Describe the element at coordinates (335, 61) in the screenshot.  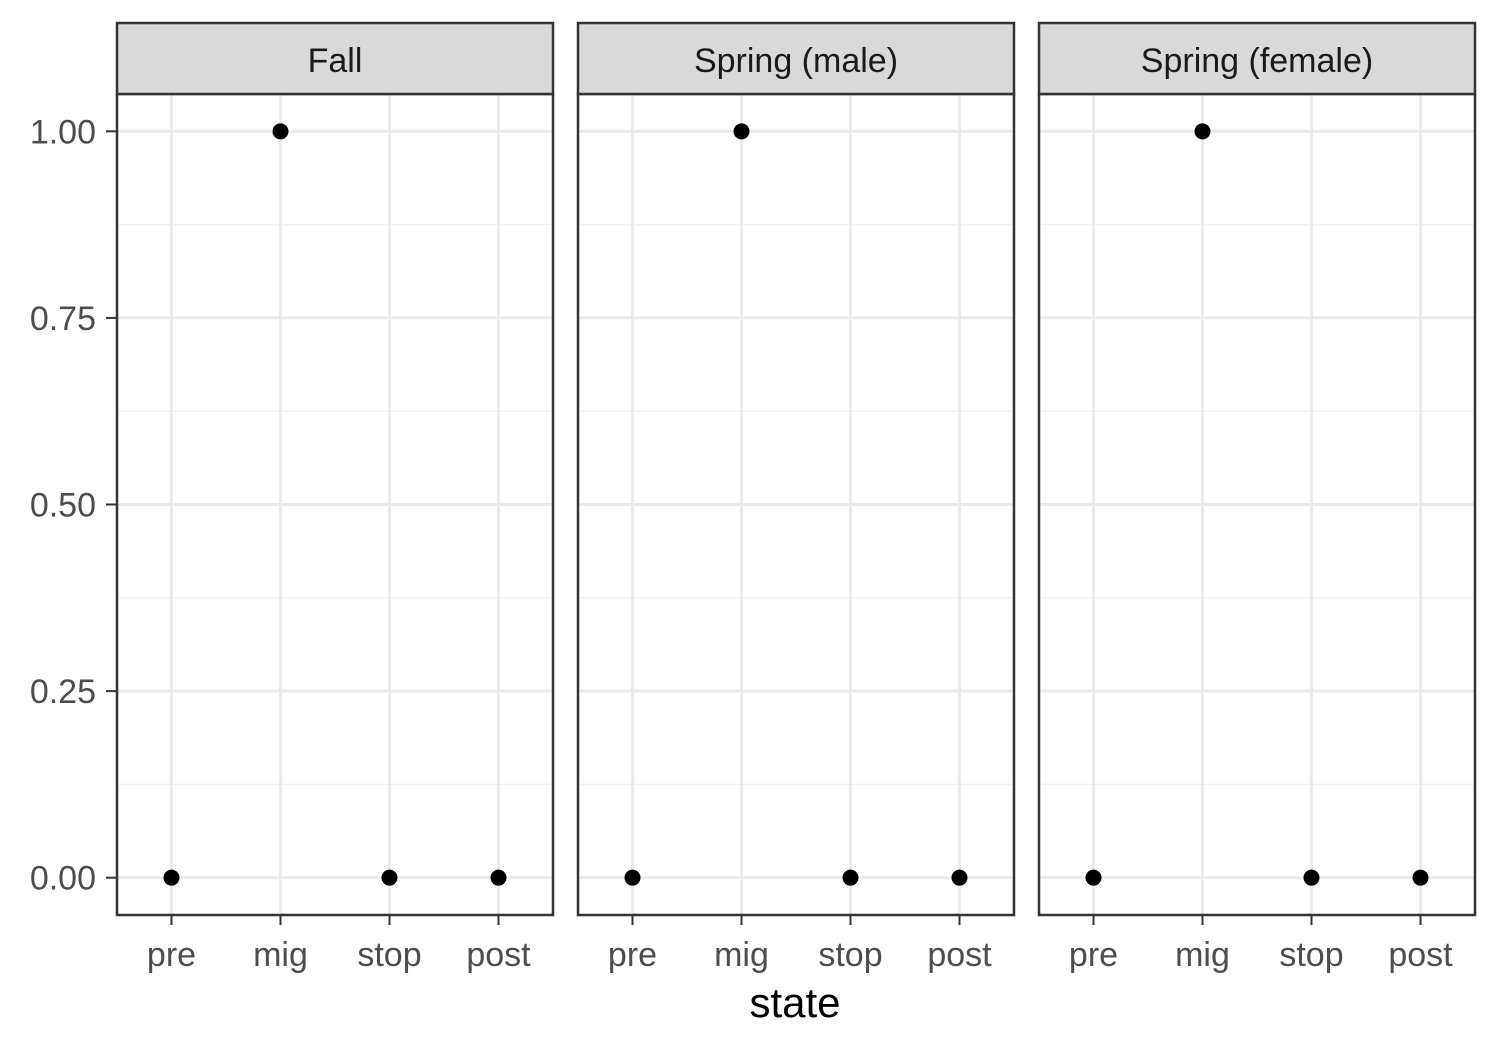
I see `facet-strip-label: Fall` at that location.